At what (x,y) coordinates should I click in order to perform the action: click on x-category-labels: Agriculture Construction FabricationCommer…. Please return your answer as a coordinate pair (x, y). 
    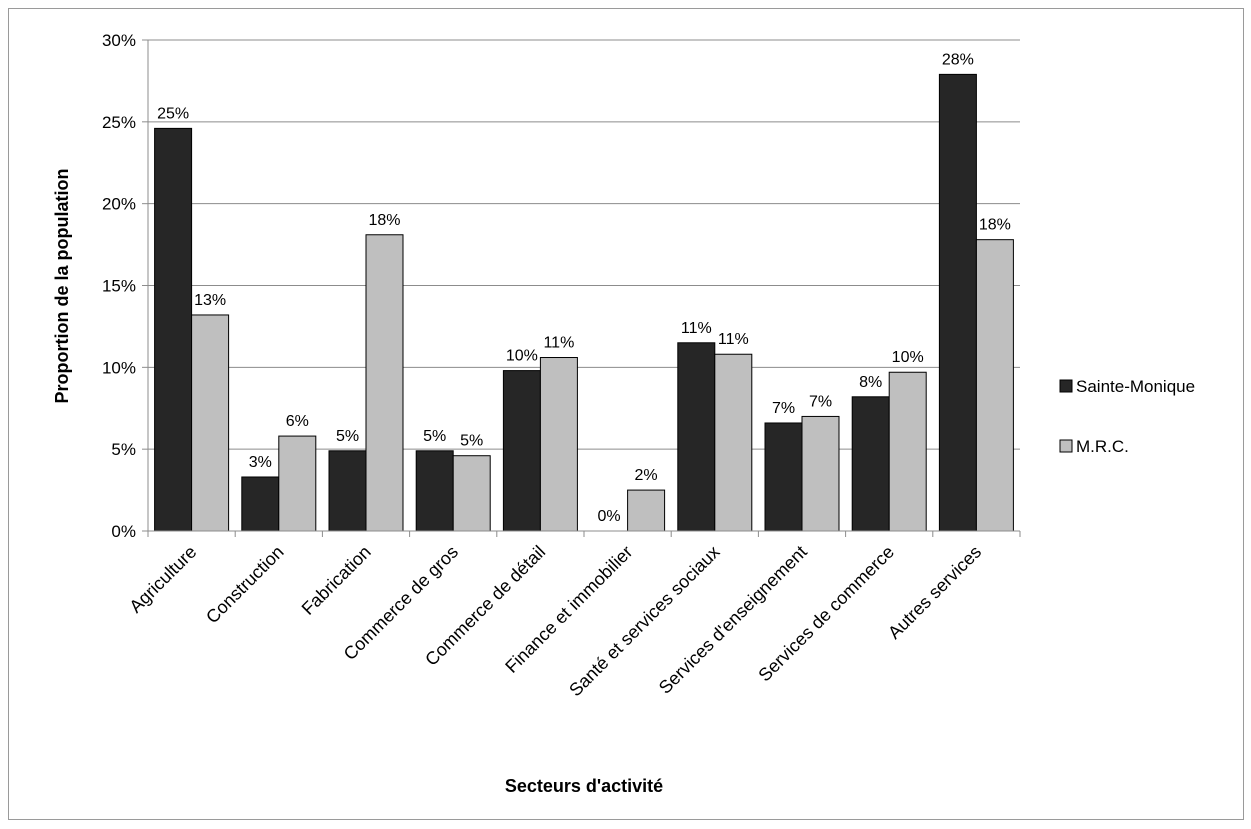
    Looking at the image, I should click on (555, 621).